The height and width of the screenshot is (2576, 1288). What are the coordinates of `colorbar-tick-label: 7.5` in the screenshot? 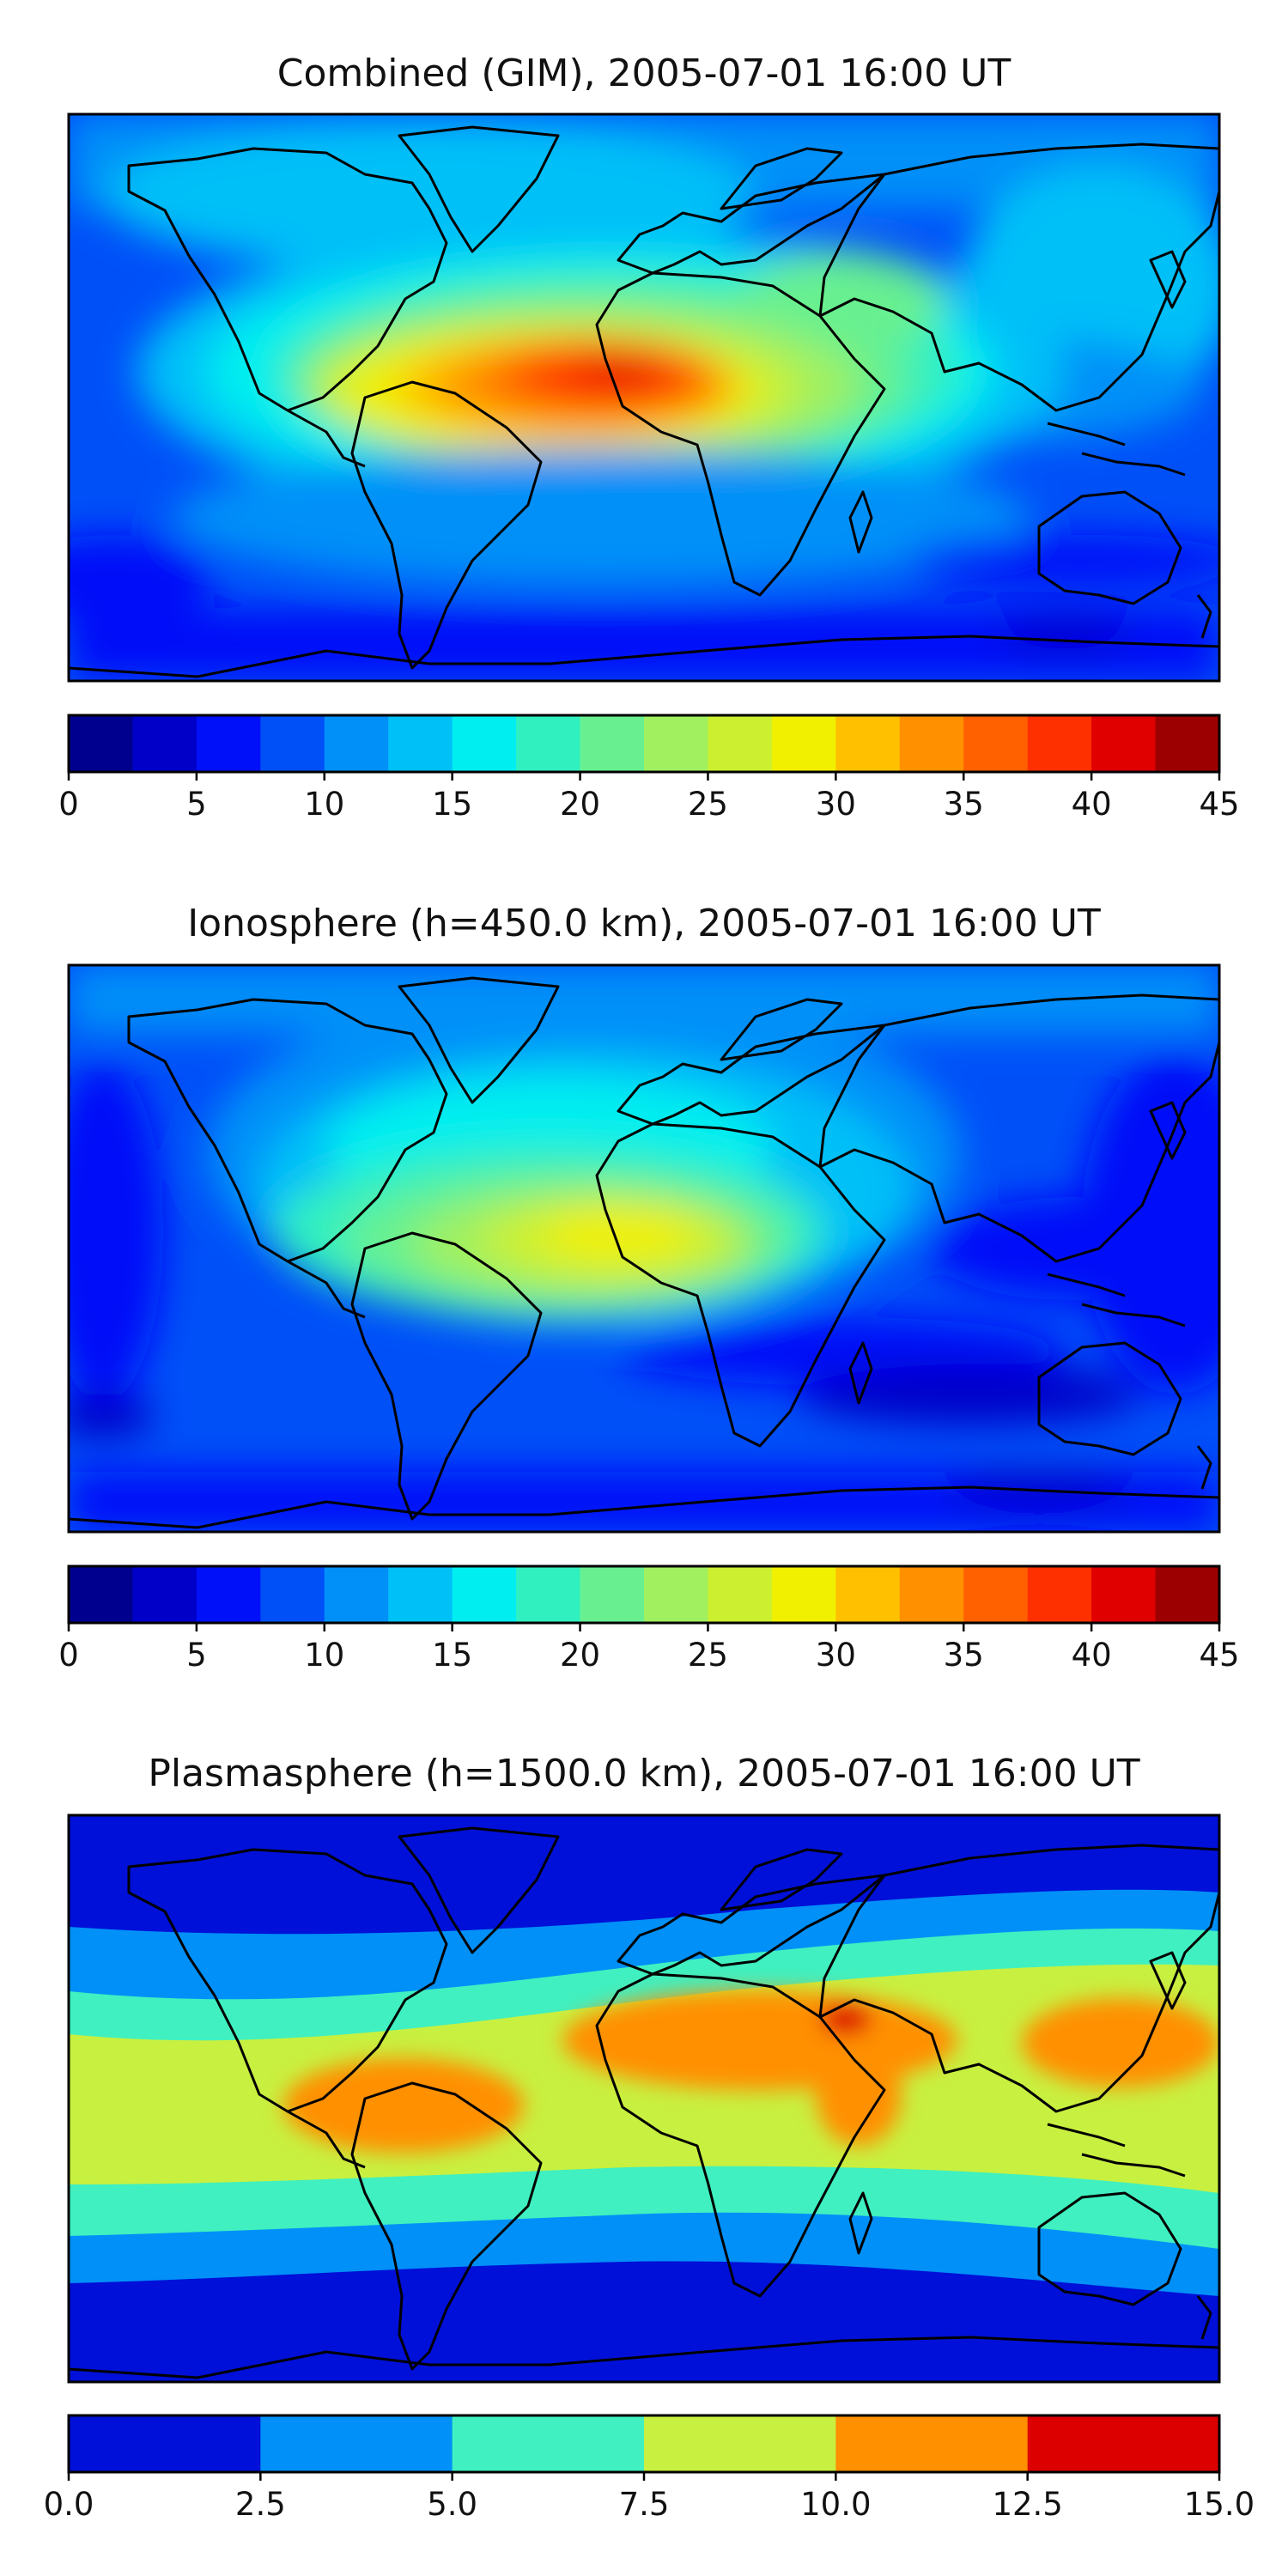 It's located at (644, 2504).